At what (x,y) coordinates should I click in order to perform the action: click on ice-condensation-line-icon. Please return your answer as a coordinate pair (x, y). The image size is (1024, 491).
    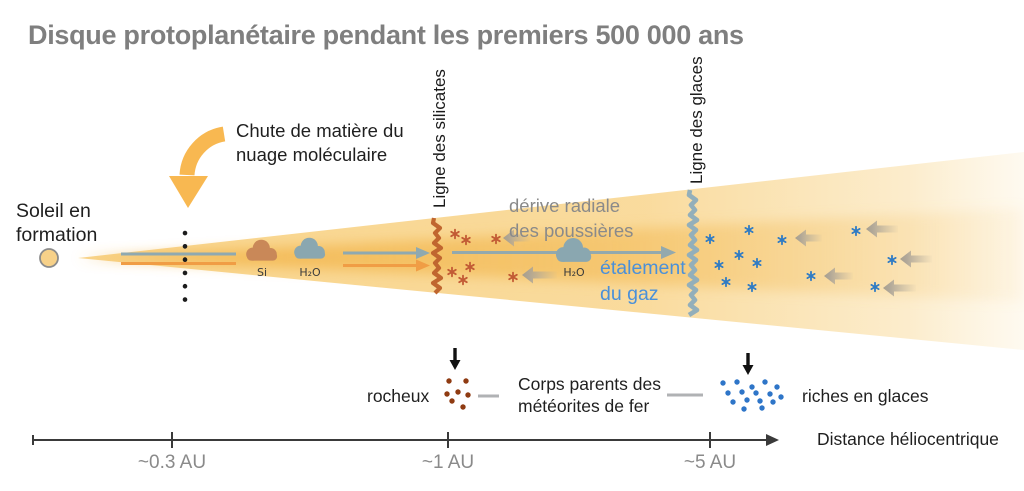
    Looking at the image, I should click on (693, 253).